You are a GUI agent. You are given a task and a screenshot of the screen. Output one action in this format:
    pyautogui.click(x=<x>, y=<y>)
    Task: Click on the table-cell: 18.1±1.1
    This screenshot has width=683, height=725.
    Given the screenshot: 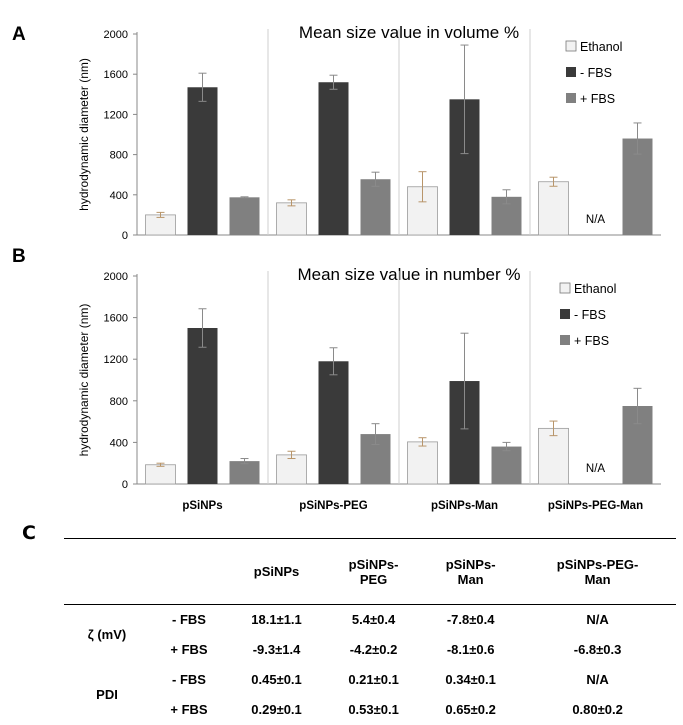 What is the action you would take?
    pyautogui.click(x=276, y=620)
    